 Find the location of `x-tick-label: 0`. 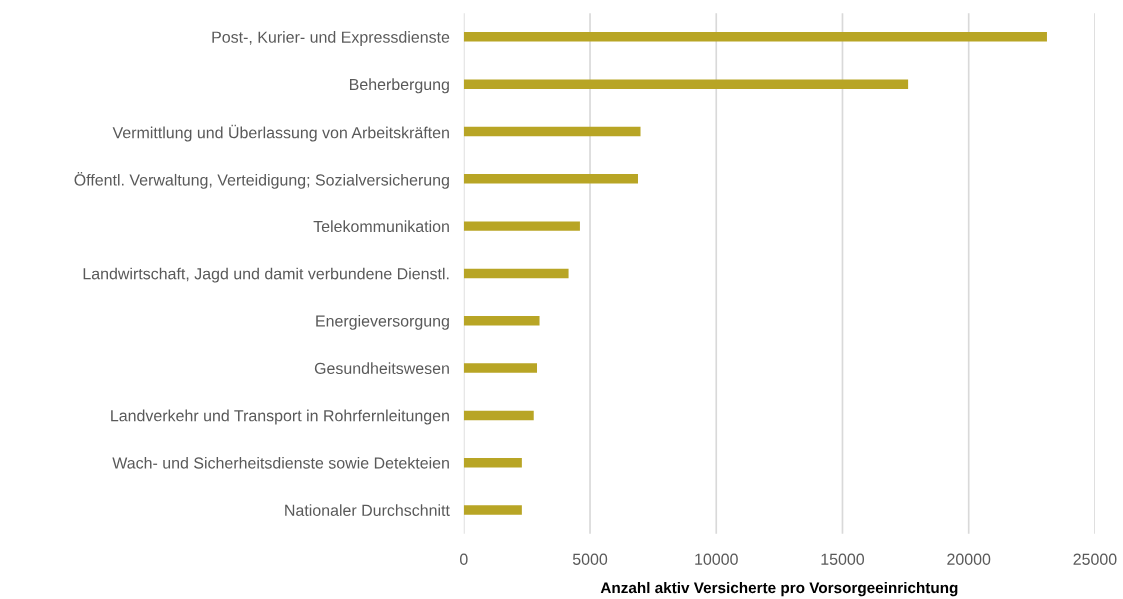

x-tick-label: 0 is located at coordinates (463, 559).